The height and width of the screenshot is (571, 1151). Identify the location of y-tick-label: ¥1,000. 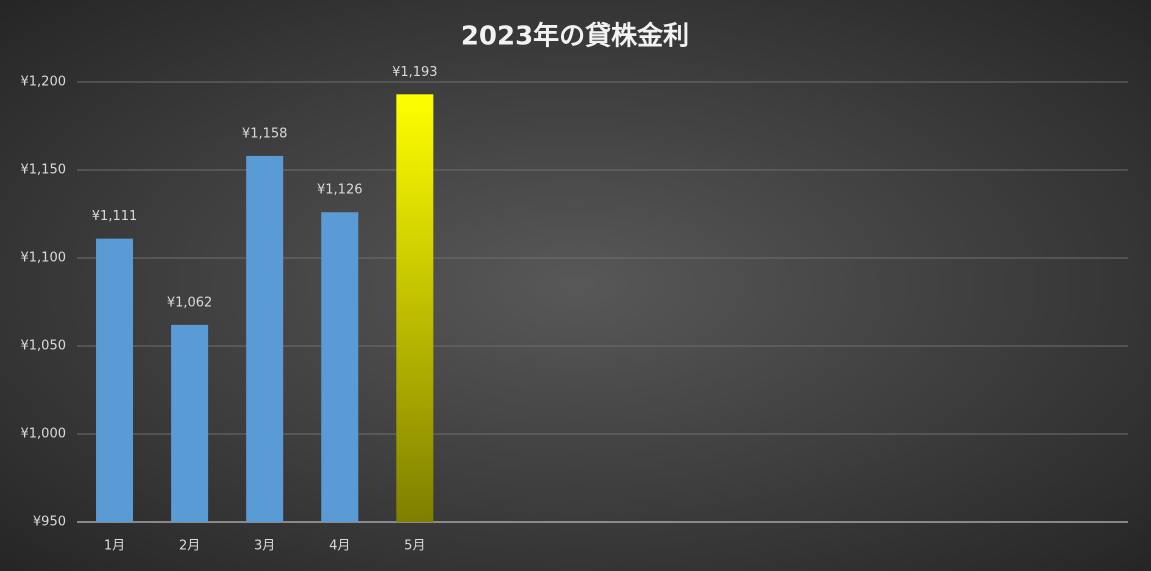
(44, 434).